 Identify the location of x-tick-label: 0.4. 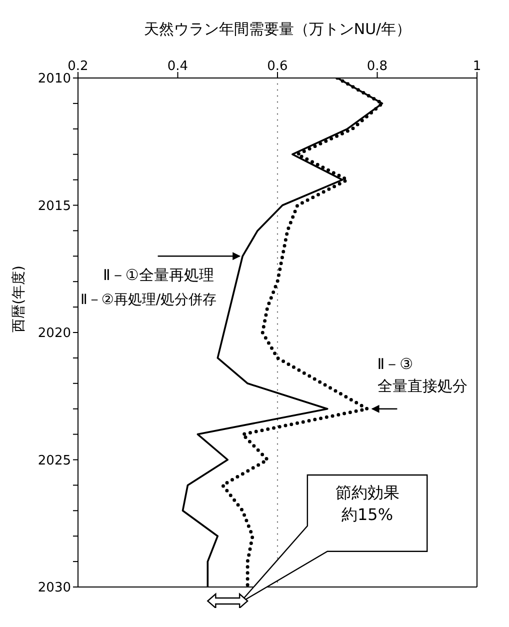
(177, 66).